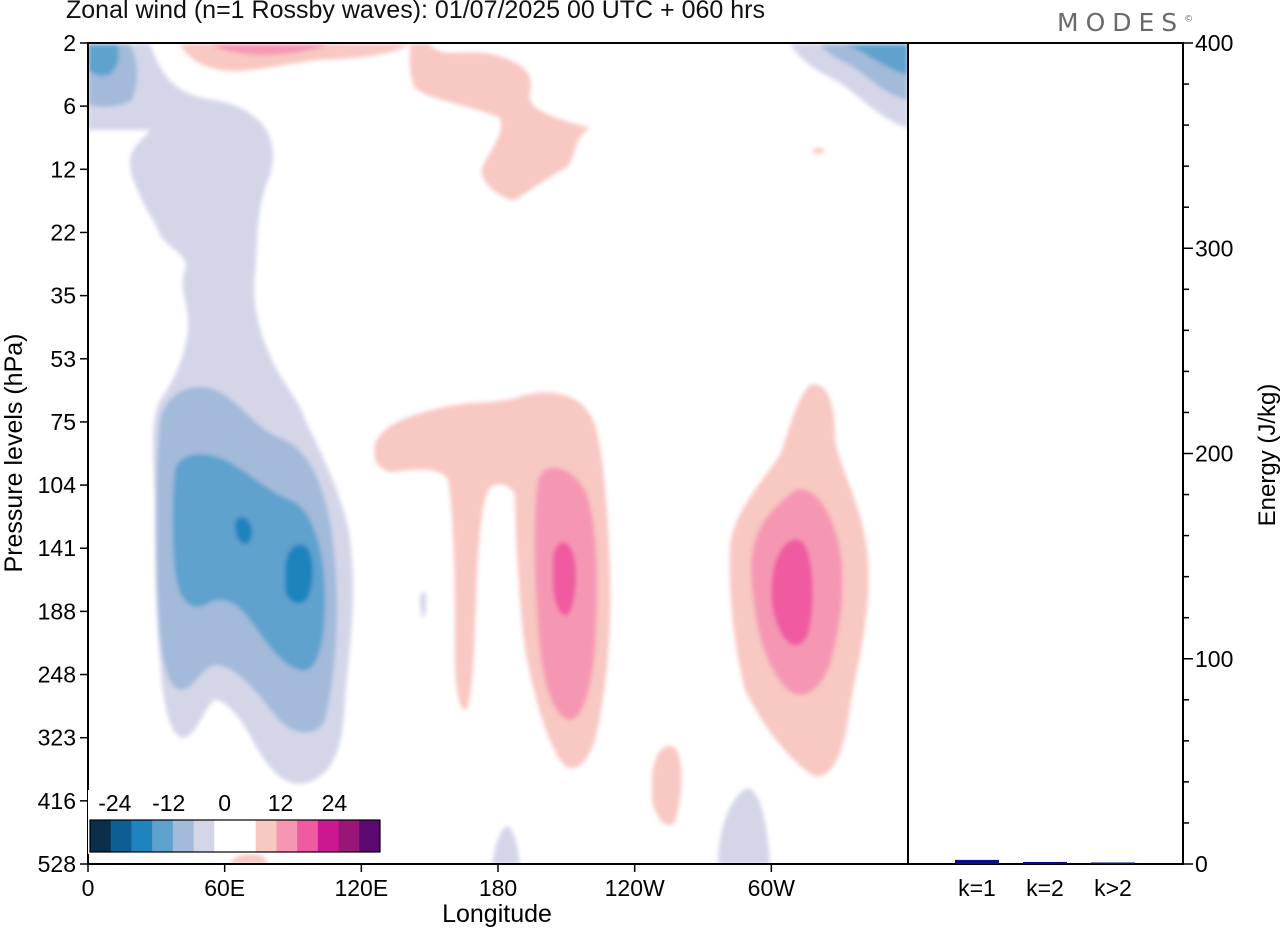  I want to click on colorbar-label: 24, so click(335, 803).